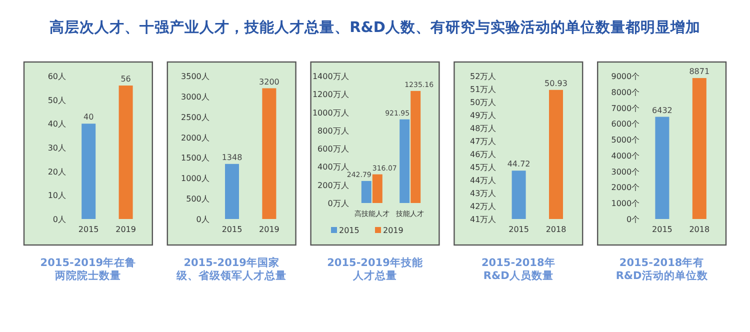 The height and width of the screenshot is (332, 750). I want to click on y-tick-label: 2000人, so click(195, 137).